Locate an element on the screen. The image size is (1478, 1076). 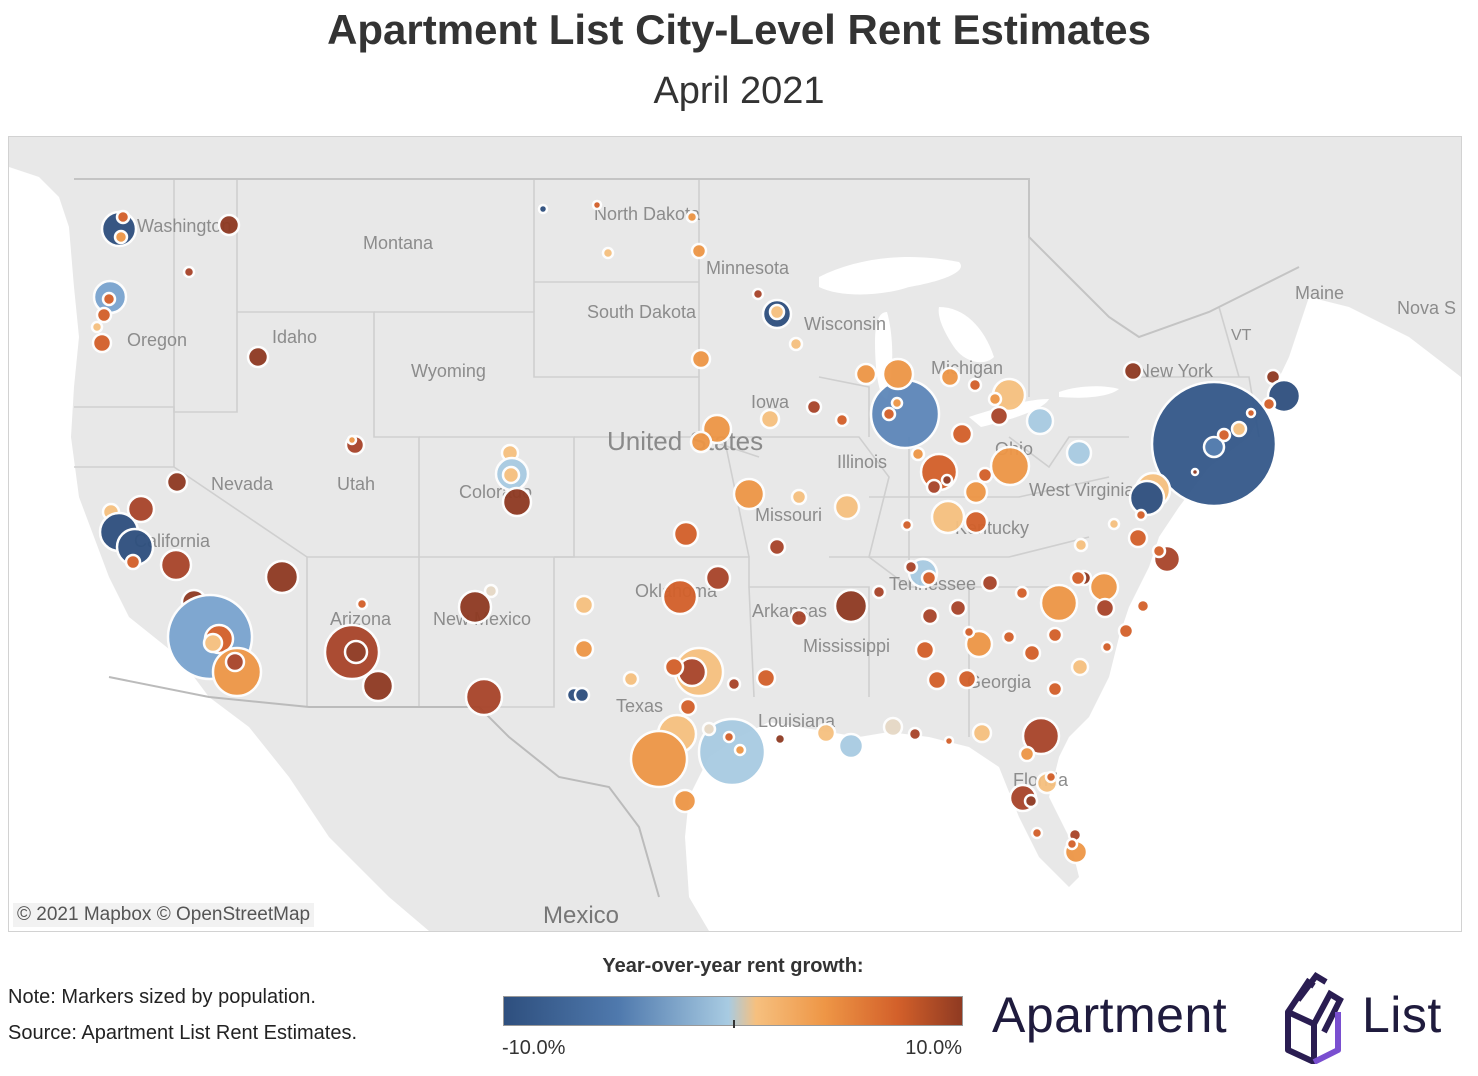
label-nevada: Nevada is located at coordinates (242, 484).